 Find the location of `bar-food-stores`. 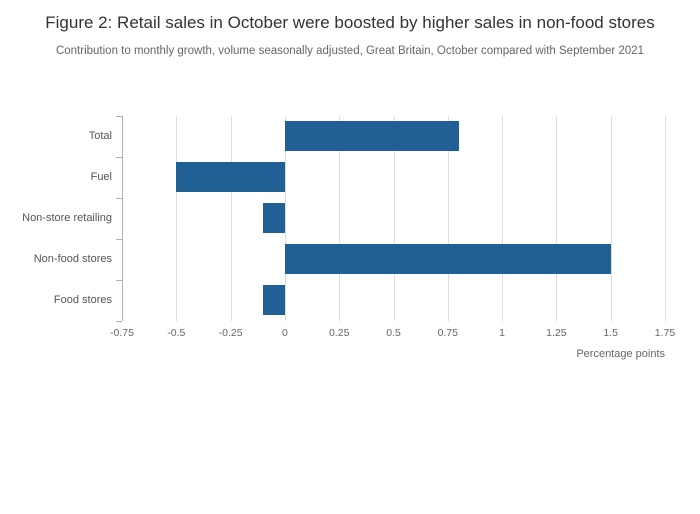

bar-food-stores is located at coordinates (274, 300).